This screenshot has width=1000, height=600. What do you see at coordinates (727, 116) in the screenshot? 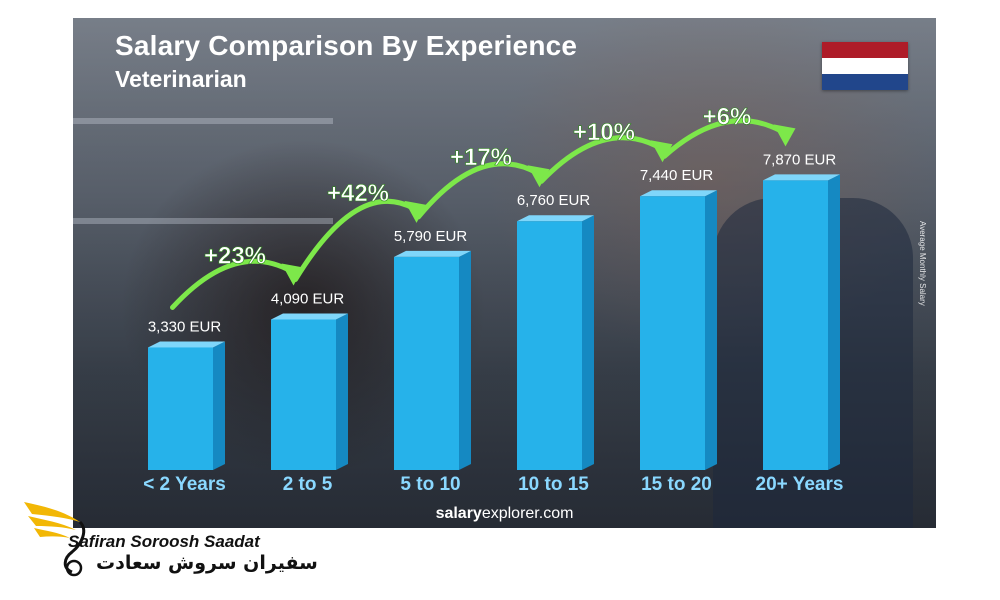
I see `growth-label: +6%` at bounding box center [727, 116].